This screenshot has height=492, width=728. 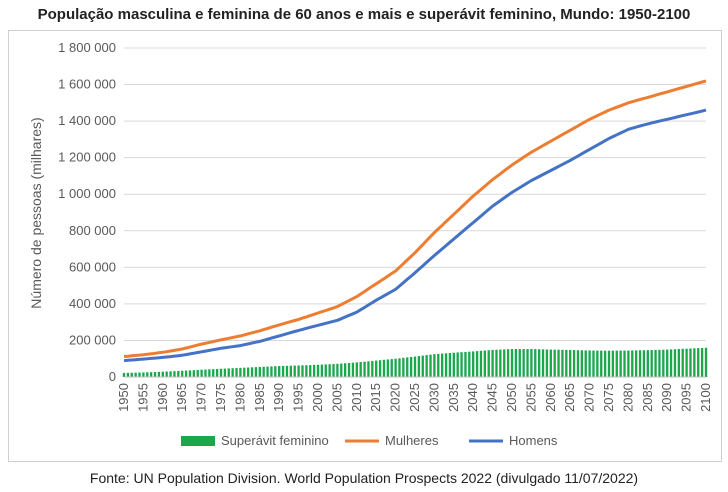 What do you see at coordinates (663, 363) in the screenshot?
I see `bar-superavit-2089` at bounding box center [663, 363].